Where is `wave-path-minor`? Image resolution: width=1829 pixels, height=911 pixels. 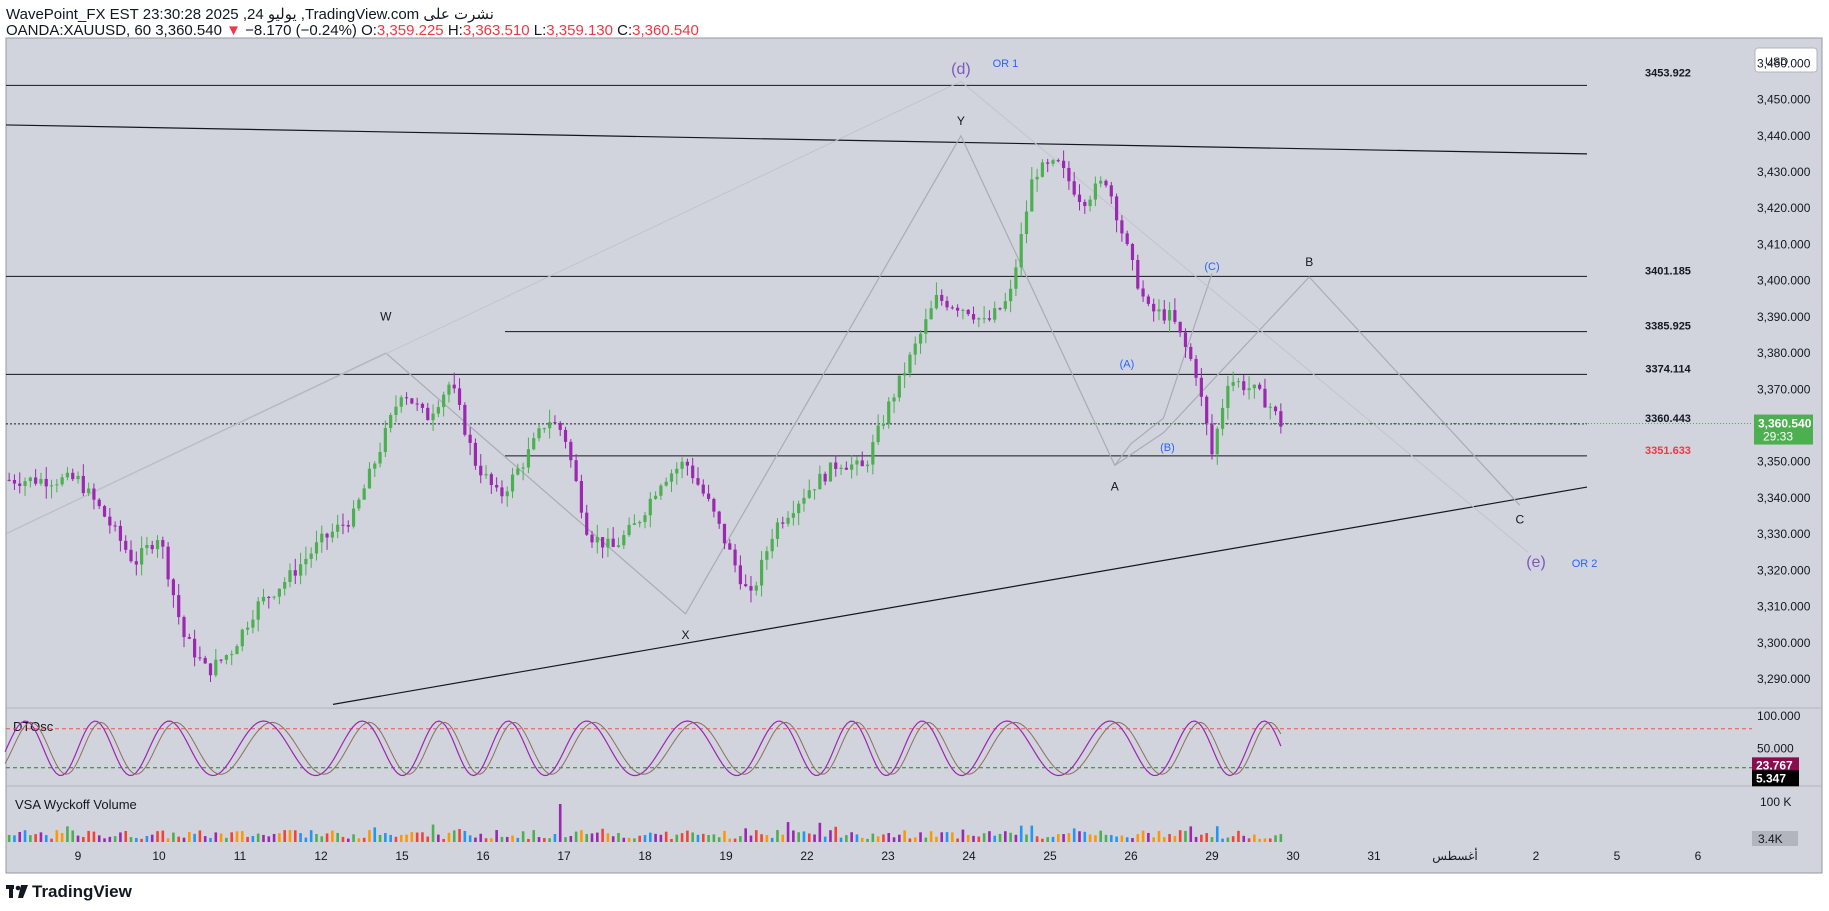
wave-path-minor is located at coordinates (1163, 369).